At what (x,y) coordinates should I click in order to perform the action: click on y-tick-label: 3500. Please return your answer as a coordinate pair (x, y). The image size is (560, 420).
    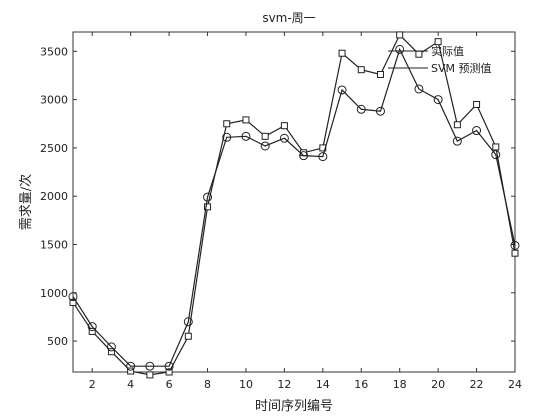
    Looking at the image, I should click on (54, 51).